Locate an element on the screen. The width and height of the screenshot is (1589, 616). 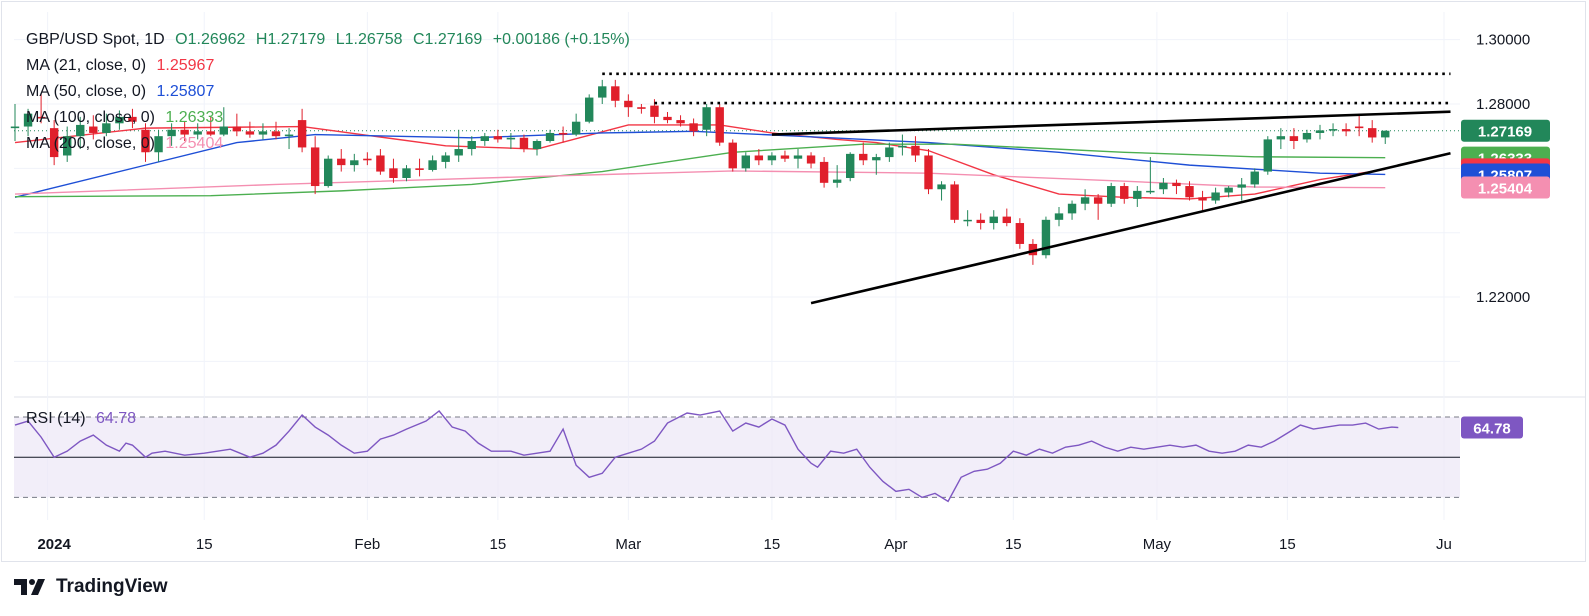
x-tick-label: Ju is located at coordinates (1444, 544).